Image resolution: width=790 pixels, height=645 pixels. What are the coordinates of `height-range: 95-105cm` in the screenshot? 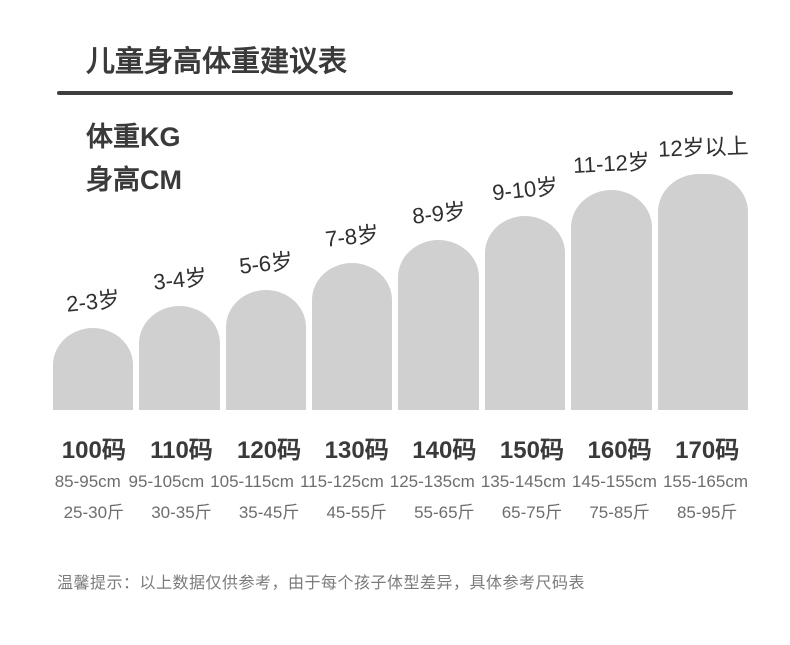 It's located at (166, 481).